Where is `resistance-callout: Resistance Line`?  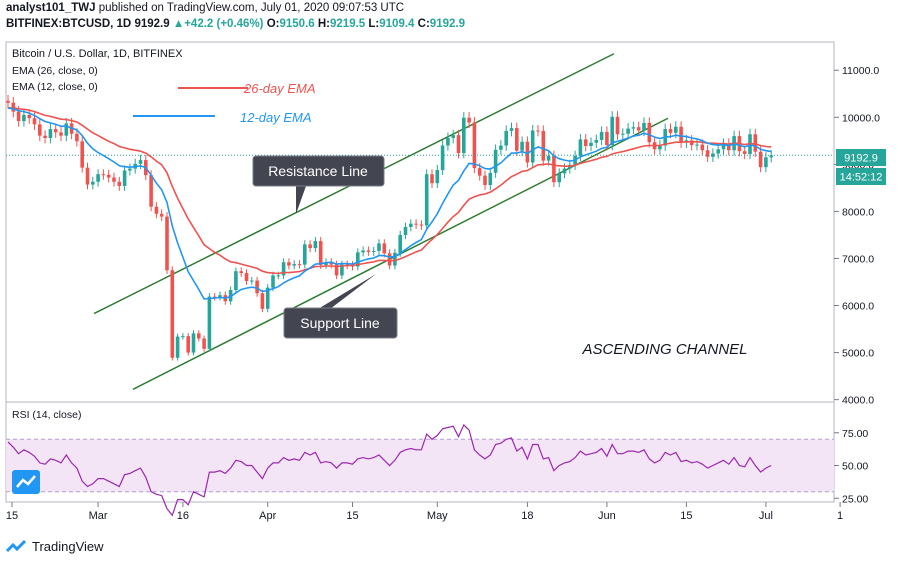 resistance-callout: Resistance Line is located at coordinates (318, 184).